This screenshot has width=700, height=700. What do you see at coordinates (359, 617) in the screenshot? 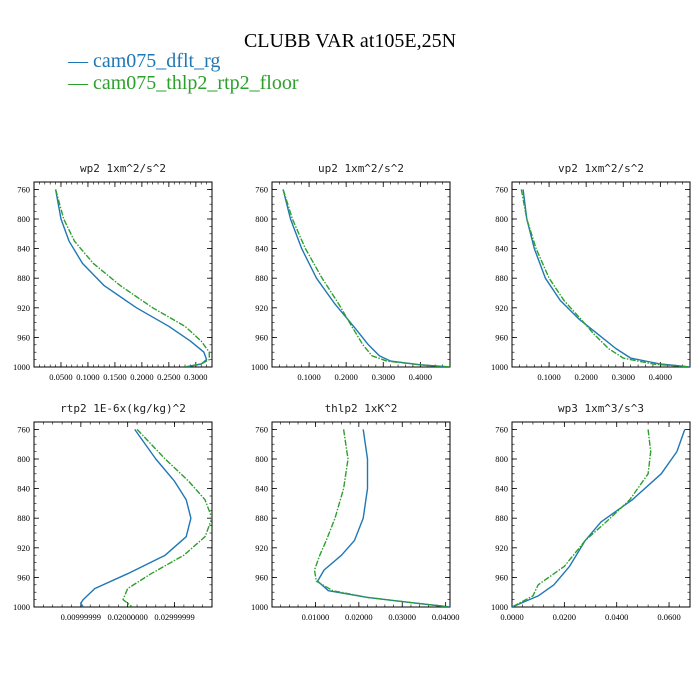
I see `x-tick-label: 0.02000` at bounding box center [359, 617].